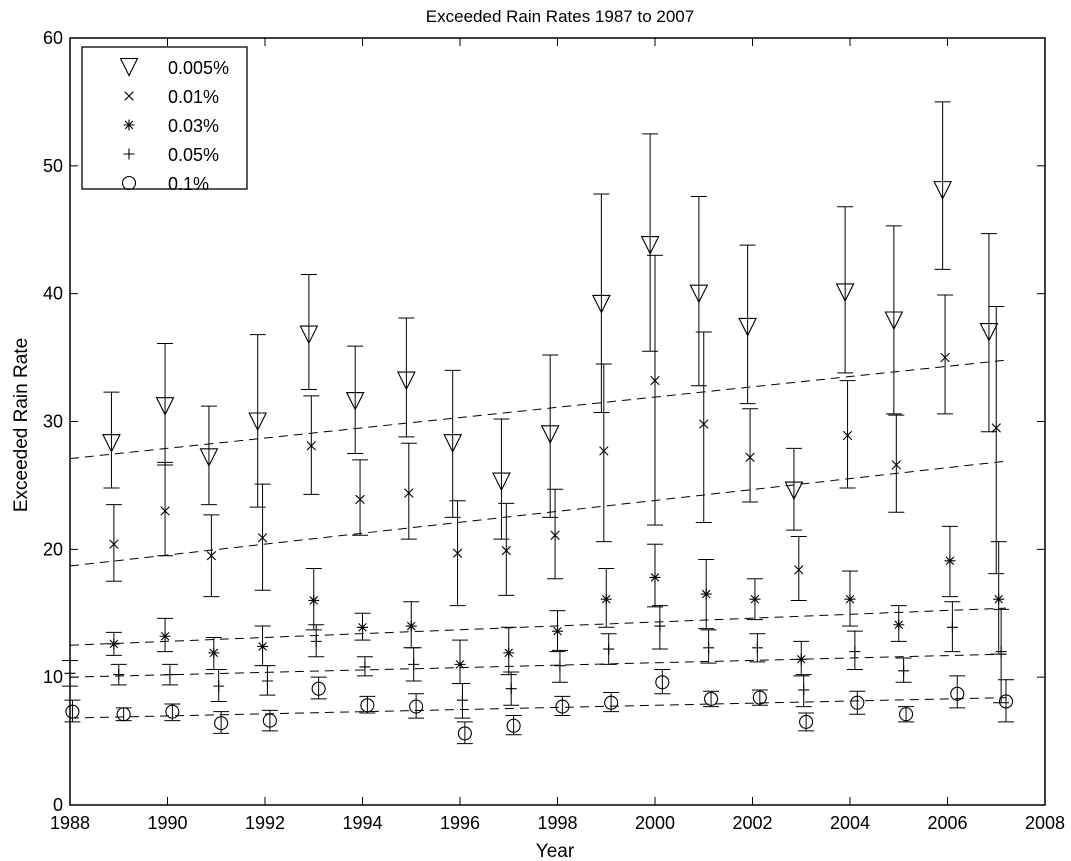 This screenshot has height=861, width=1071. I want to click on legend-marker-0.005%, so click(129, 67).